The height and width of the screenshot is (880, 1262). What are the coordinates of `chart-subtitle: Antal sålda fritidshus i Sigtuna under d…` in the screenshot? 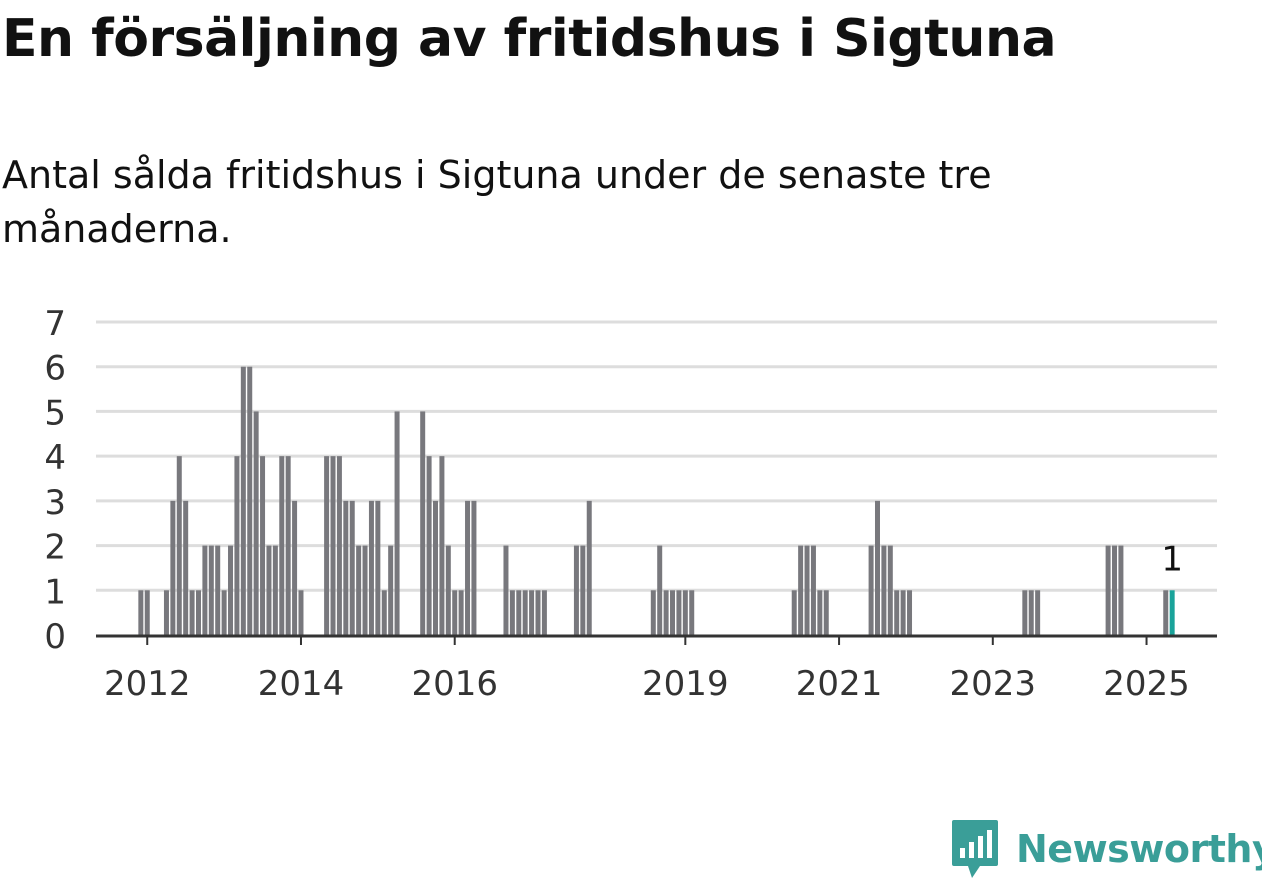 It's located at (497, 202).